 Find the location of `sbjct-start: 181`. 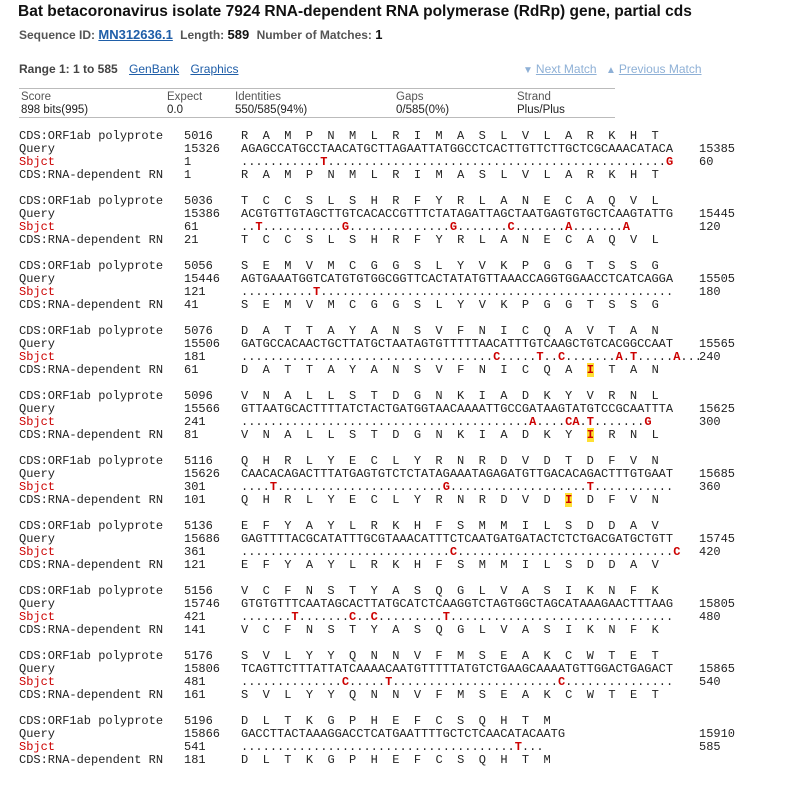

sbjct-start: 181 is located at coordinates (195, 357).